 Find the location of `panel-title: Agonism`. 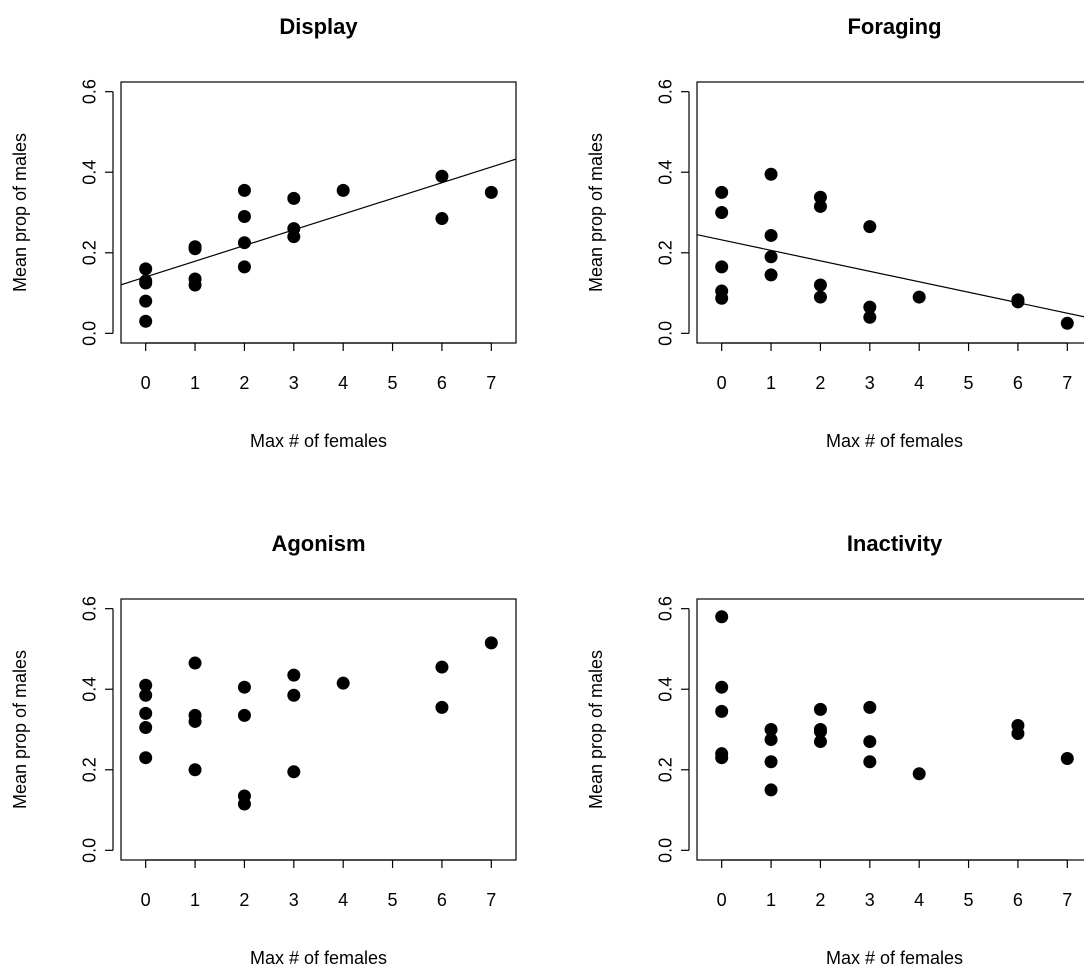

panel-title: Agonism is located at coordinates (318, 543).